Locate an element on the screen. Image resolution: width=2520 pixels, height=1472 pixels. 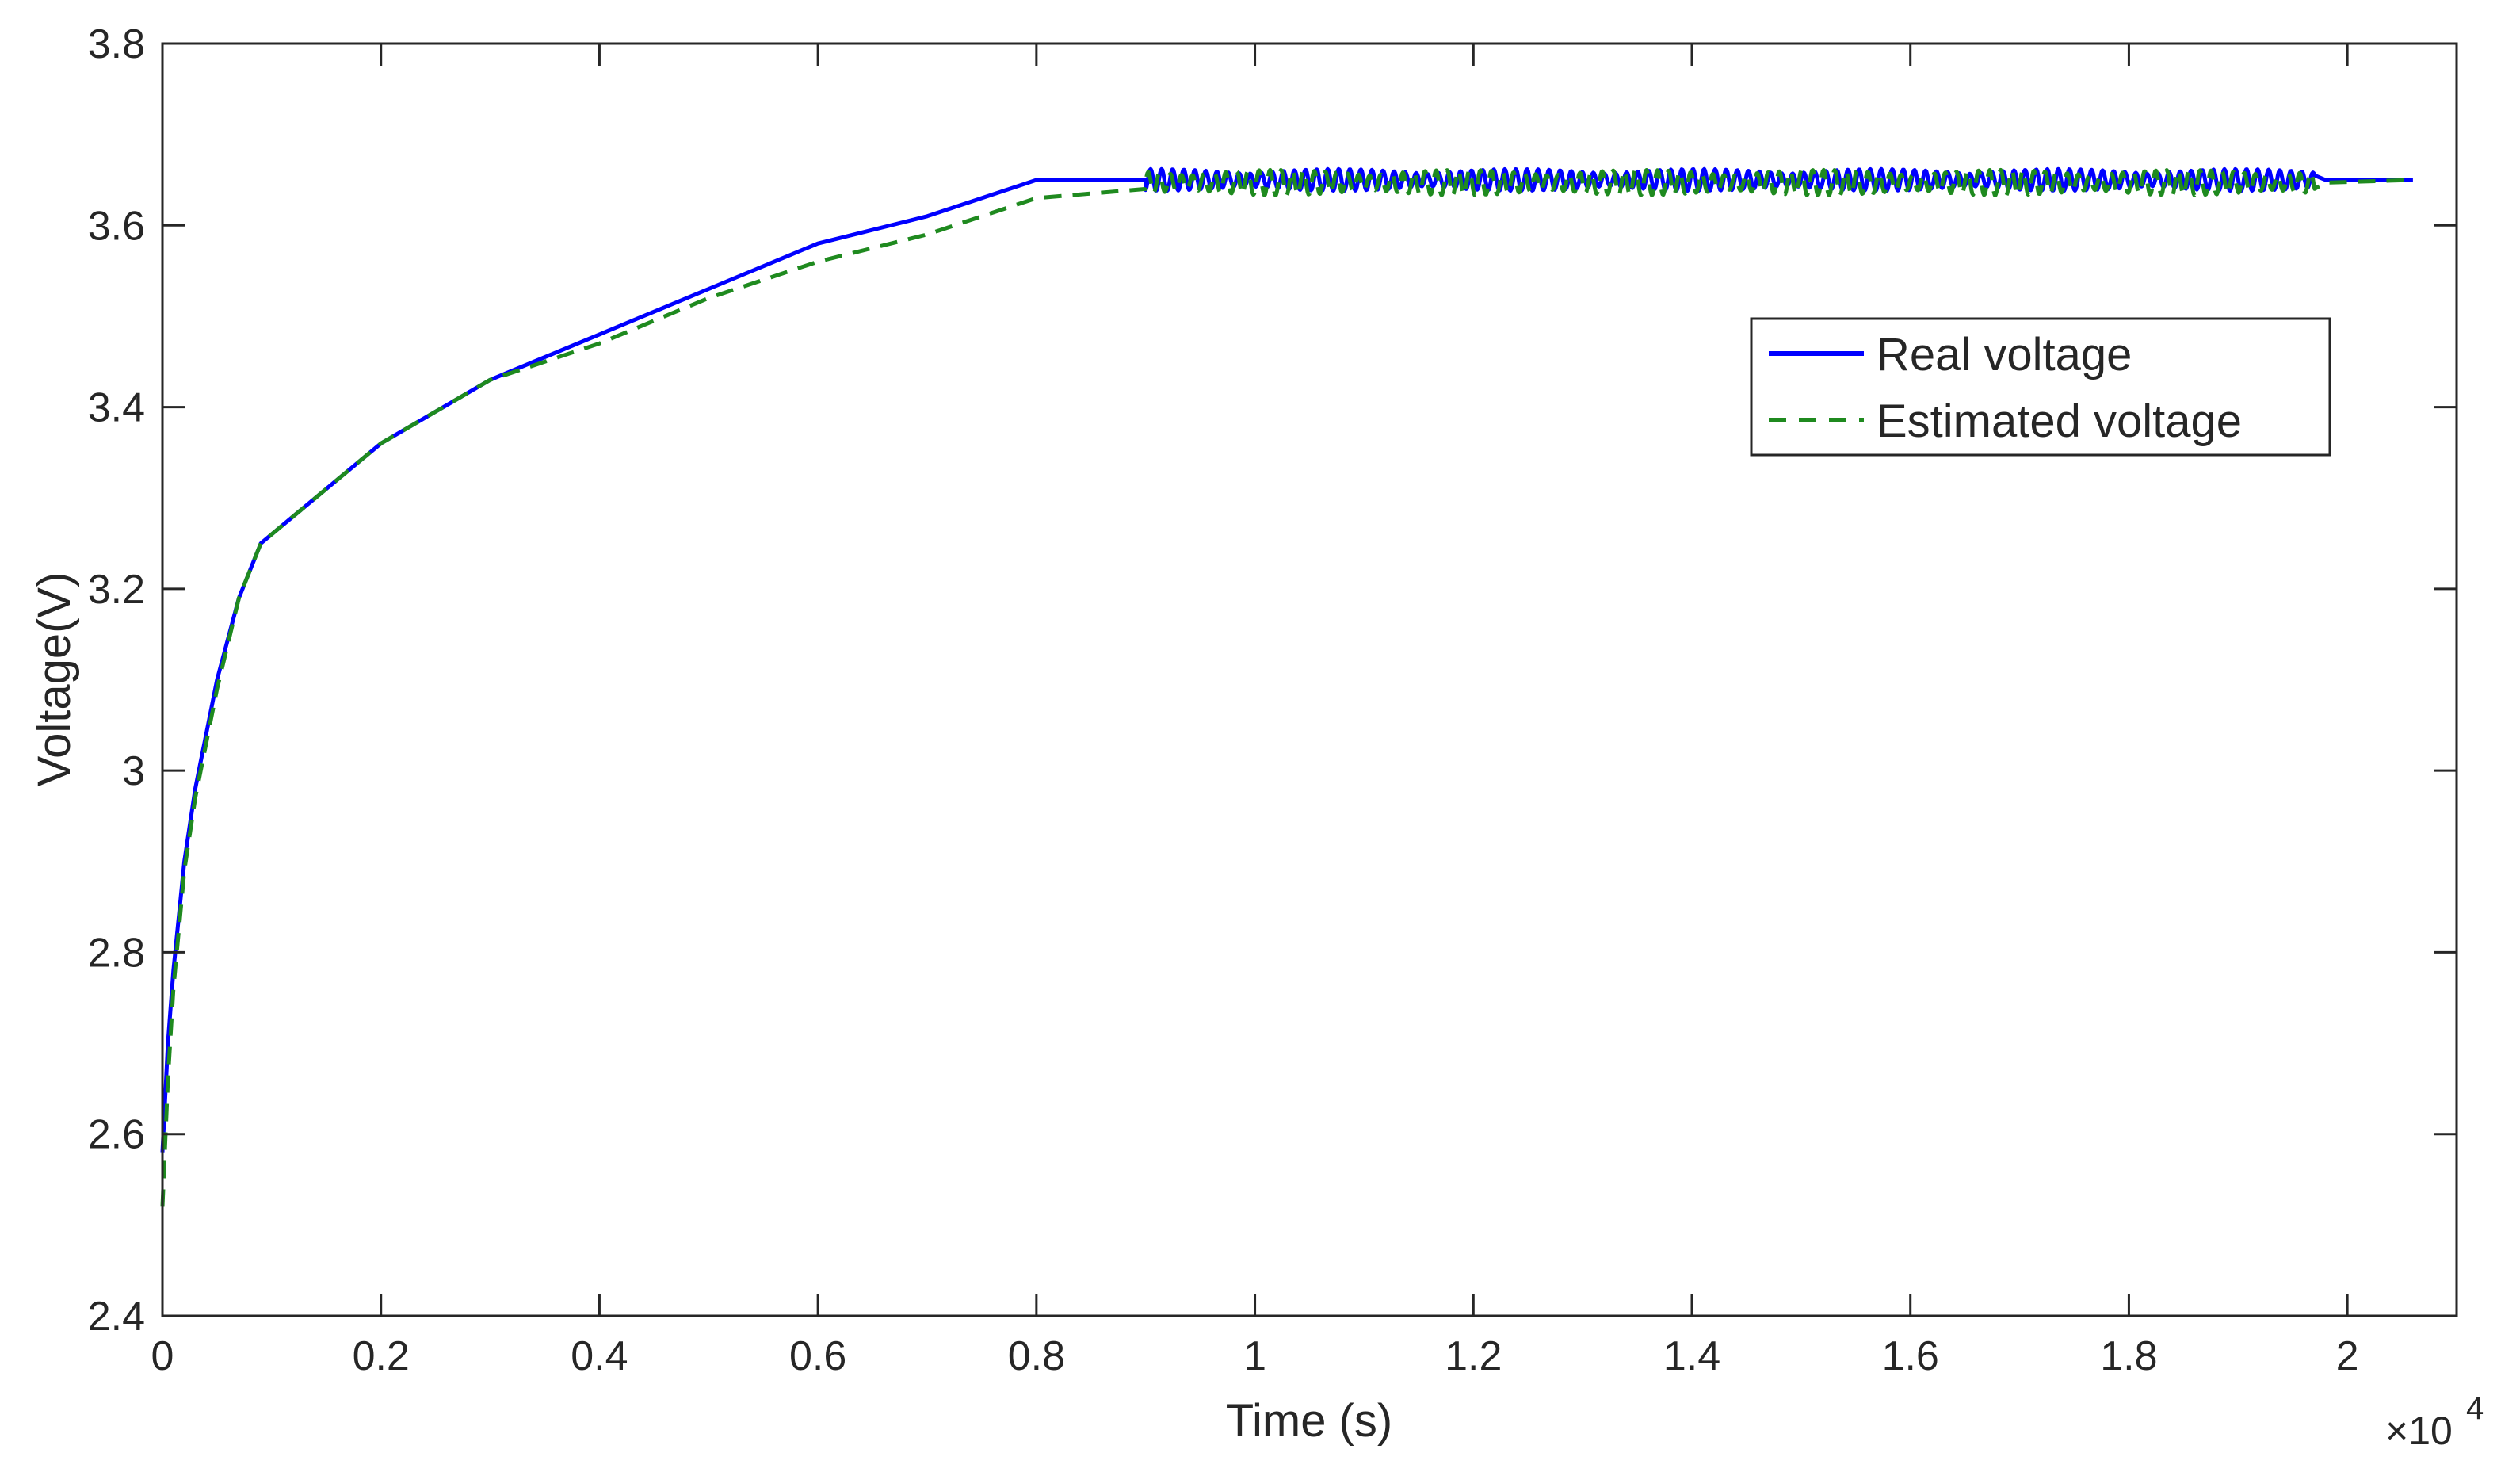
x-exponent-power: 4 is located at coordinates (2475, 1408).